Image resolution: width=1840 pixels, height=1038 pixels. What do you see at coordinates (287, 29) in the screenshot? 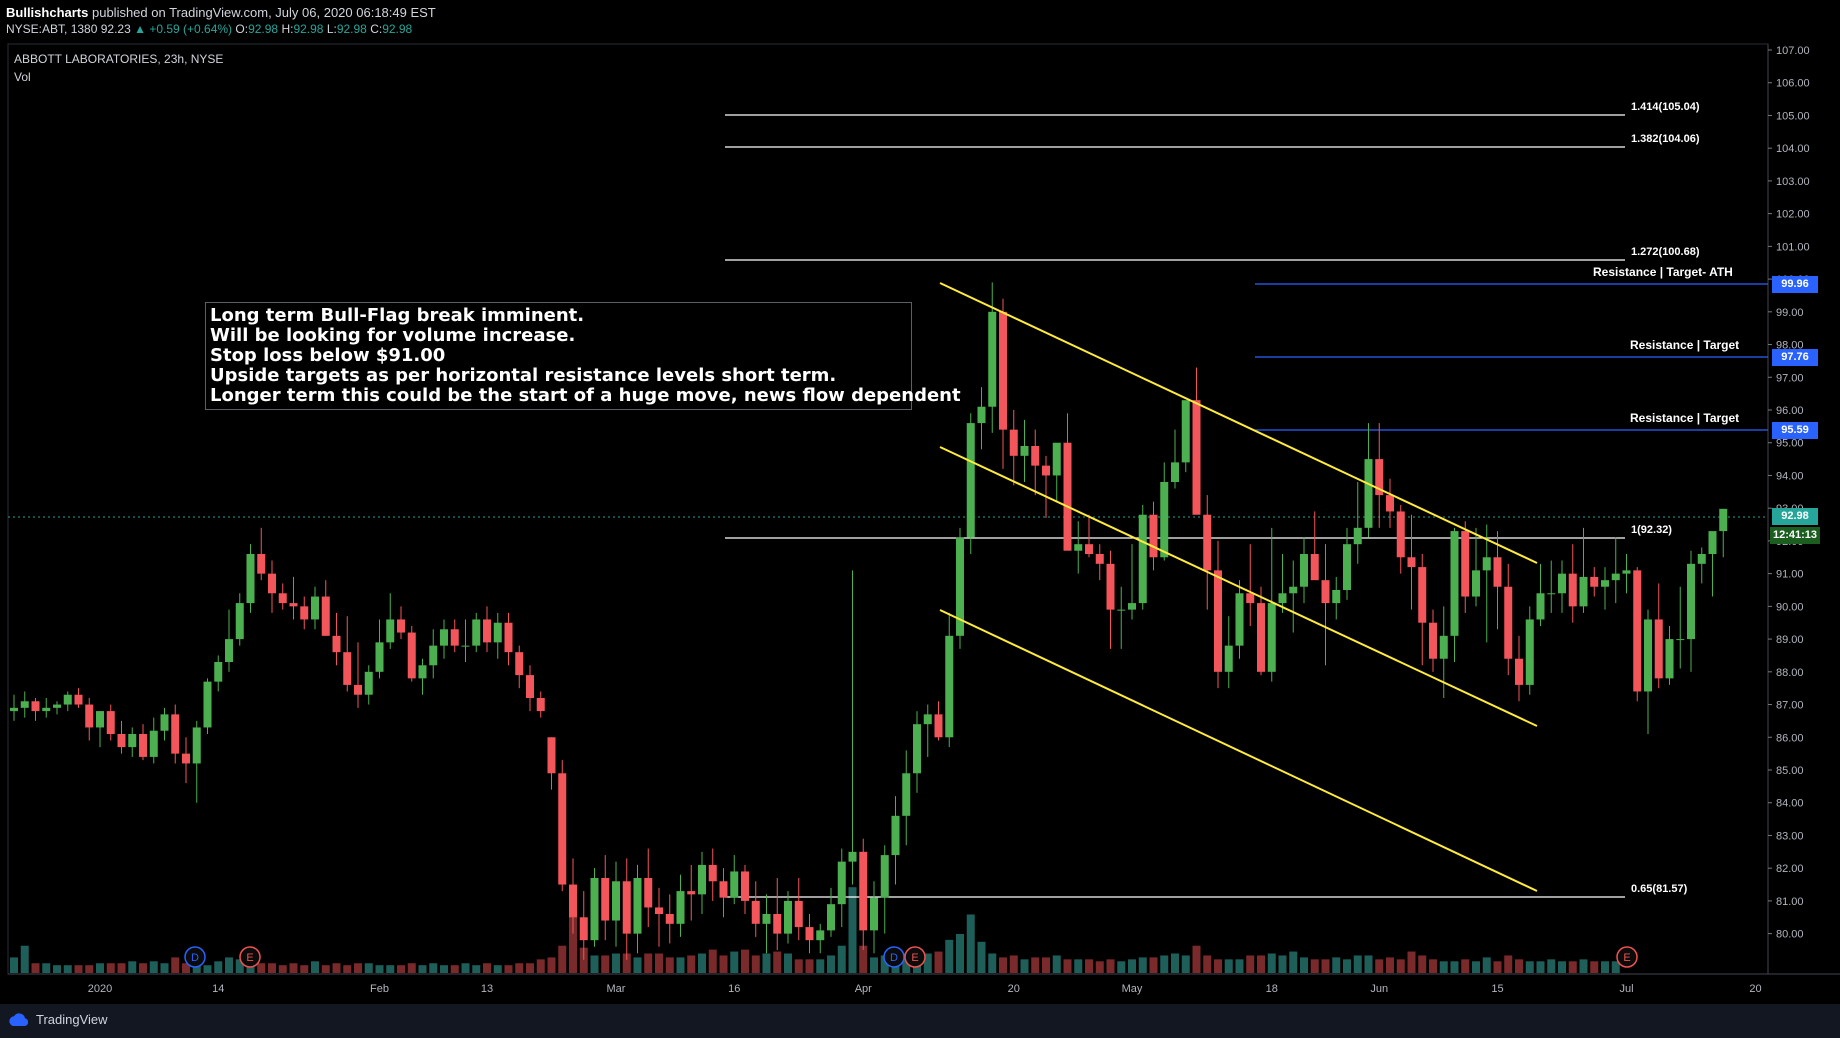
I see `high-label: H:` at bounding box center [287, 29].